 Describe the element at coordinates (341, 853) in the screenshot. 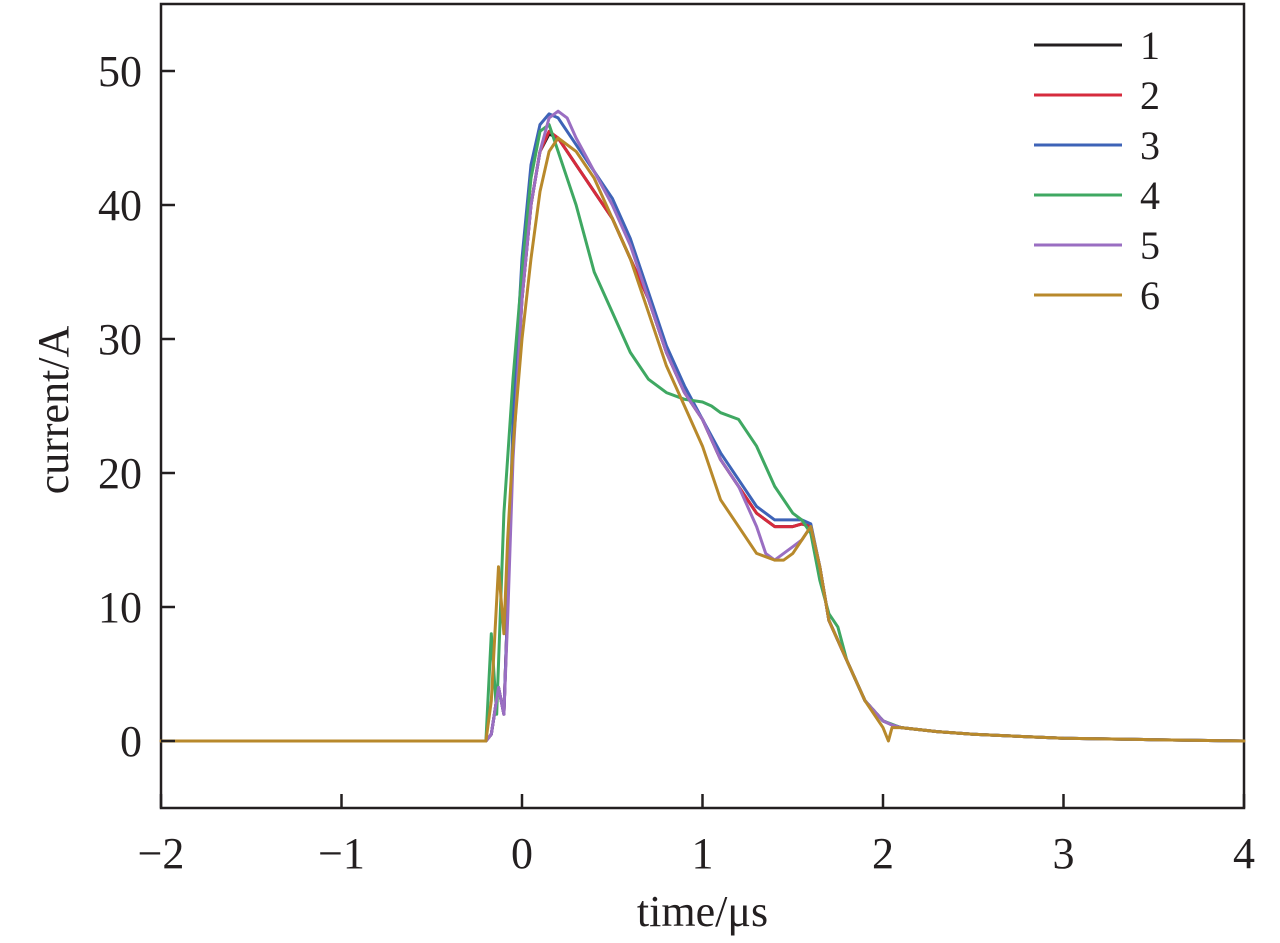

I see `x-tick-label: −1` at that location.